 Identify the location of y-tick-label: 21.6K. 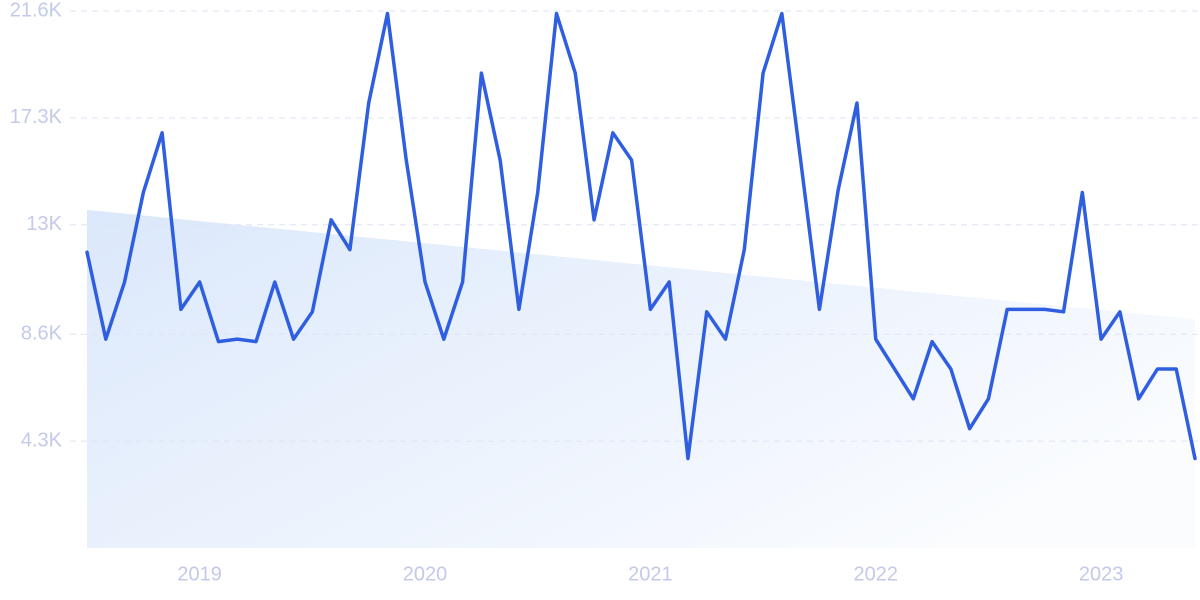
(36, 10).